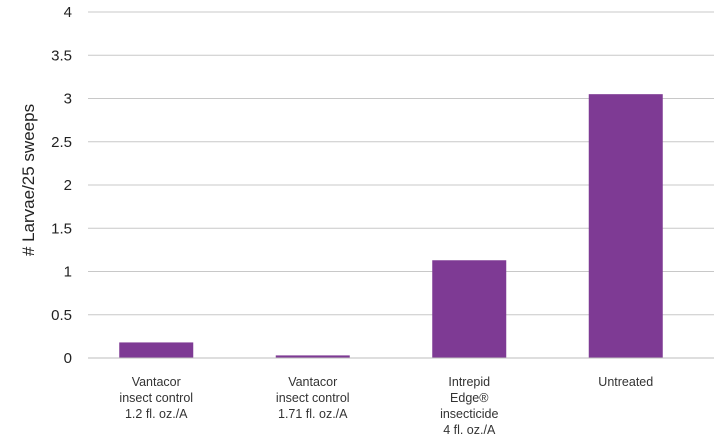 The image size is (714, 439). What do you see at coordinates (61, 55) in the screenshot?
I see `y-tick-label: 3.5` at bounding box center [61, 55].